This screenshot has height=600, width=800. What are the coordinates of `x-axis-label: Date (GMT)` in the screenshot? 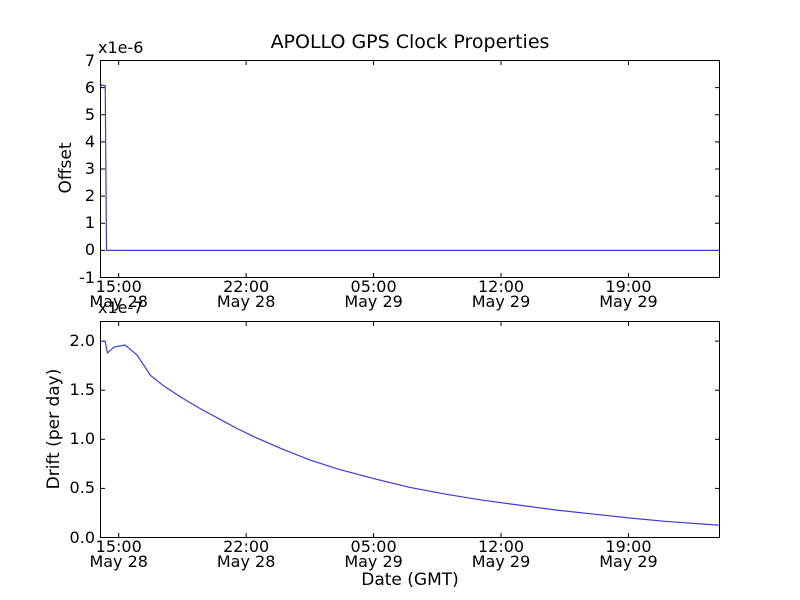 It's located at (410, 580).